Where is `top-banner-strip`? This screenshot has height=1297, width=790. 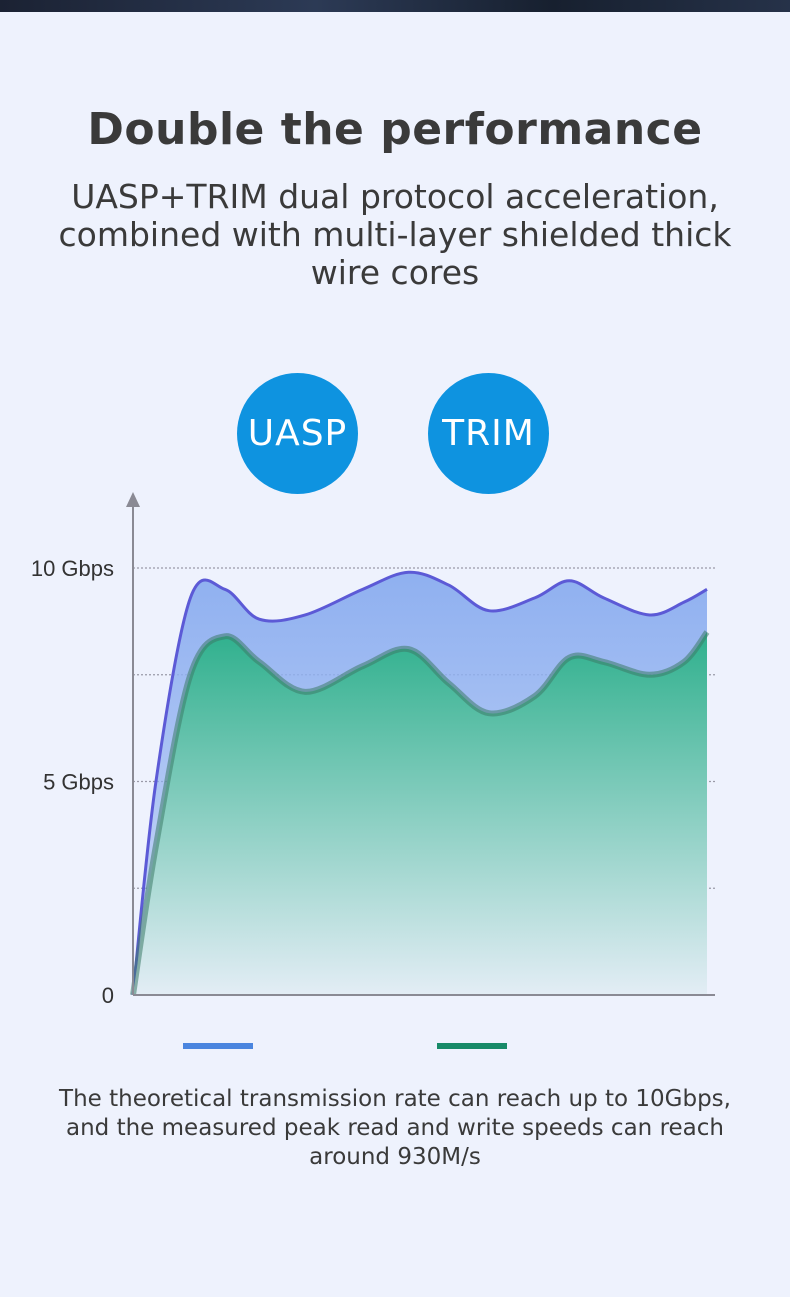
top-banner-strip is located at coordinates (395, 6).